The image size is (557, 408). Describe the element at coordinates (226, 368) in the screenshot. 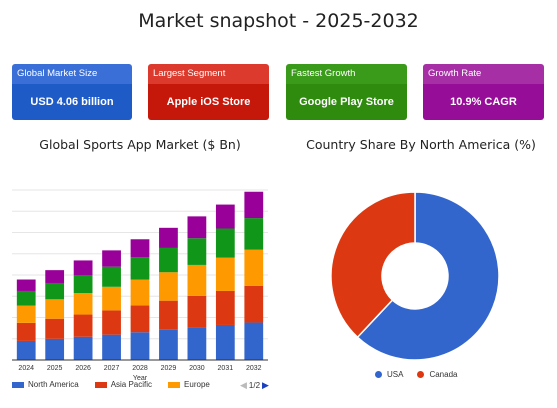

I see `x-tick-label: 2031` at that location.